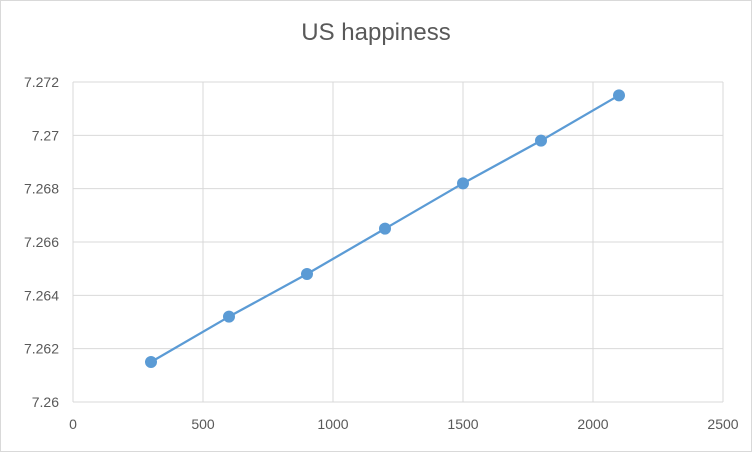  What do you see at coordinates (41, 82) in the screenshot?
I see `y-tick-label: 7.272` at bounding box center [41, 82].